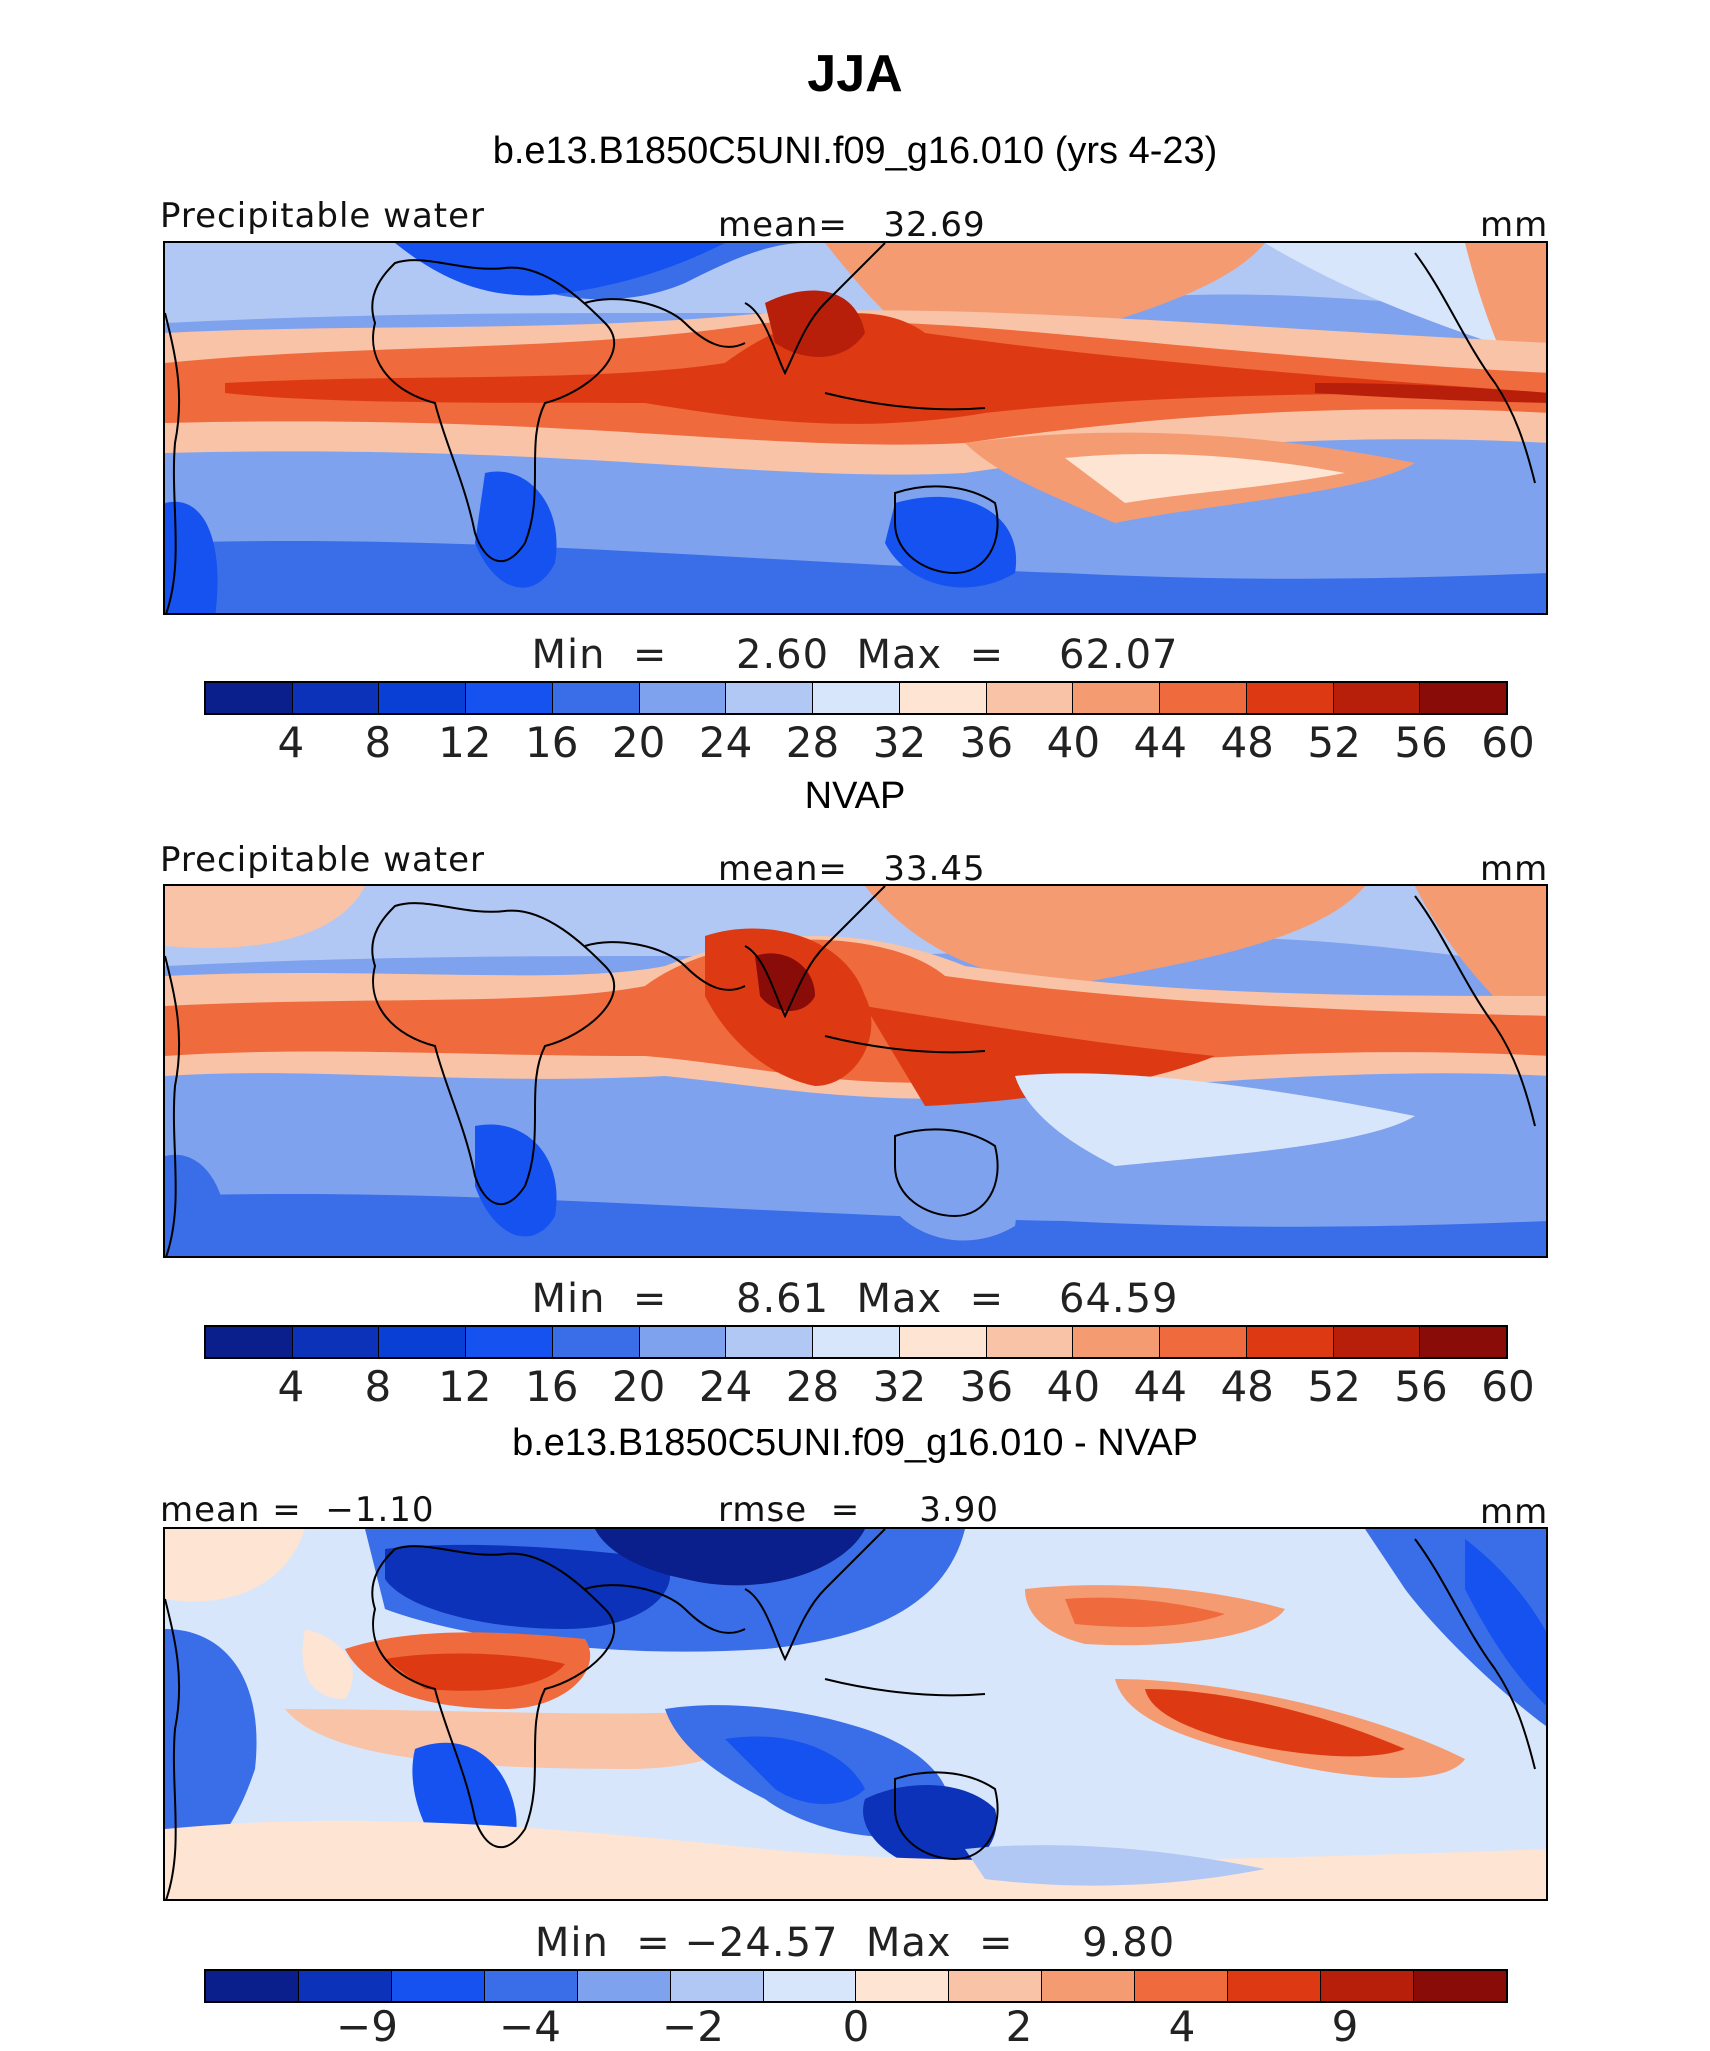 The height and width of the screenshot is (2051, 1710). What do you see at coordinates (855, 796) in the screenshot?
I see `panel2-title: NVAP` at bounding box center [855, 796].